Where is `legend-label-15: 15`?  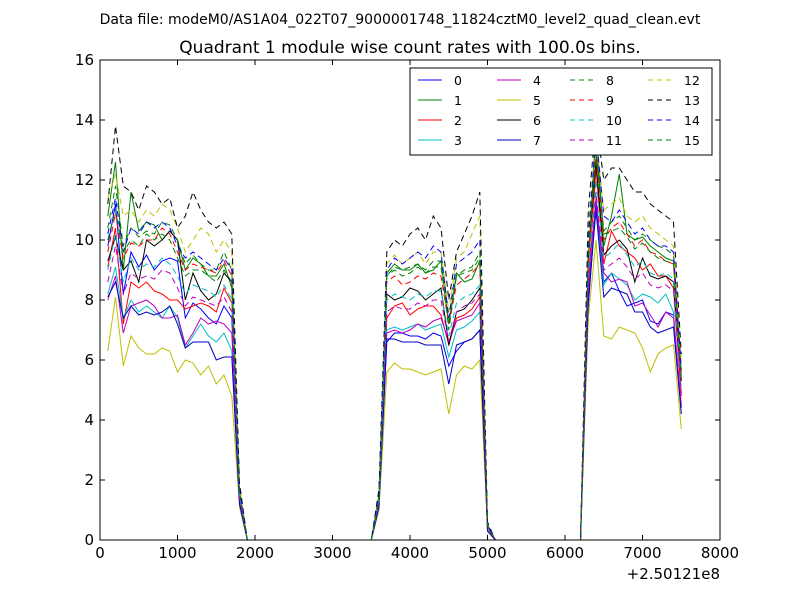 legend-label-15: 15 is located at coordinates (692, 140).